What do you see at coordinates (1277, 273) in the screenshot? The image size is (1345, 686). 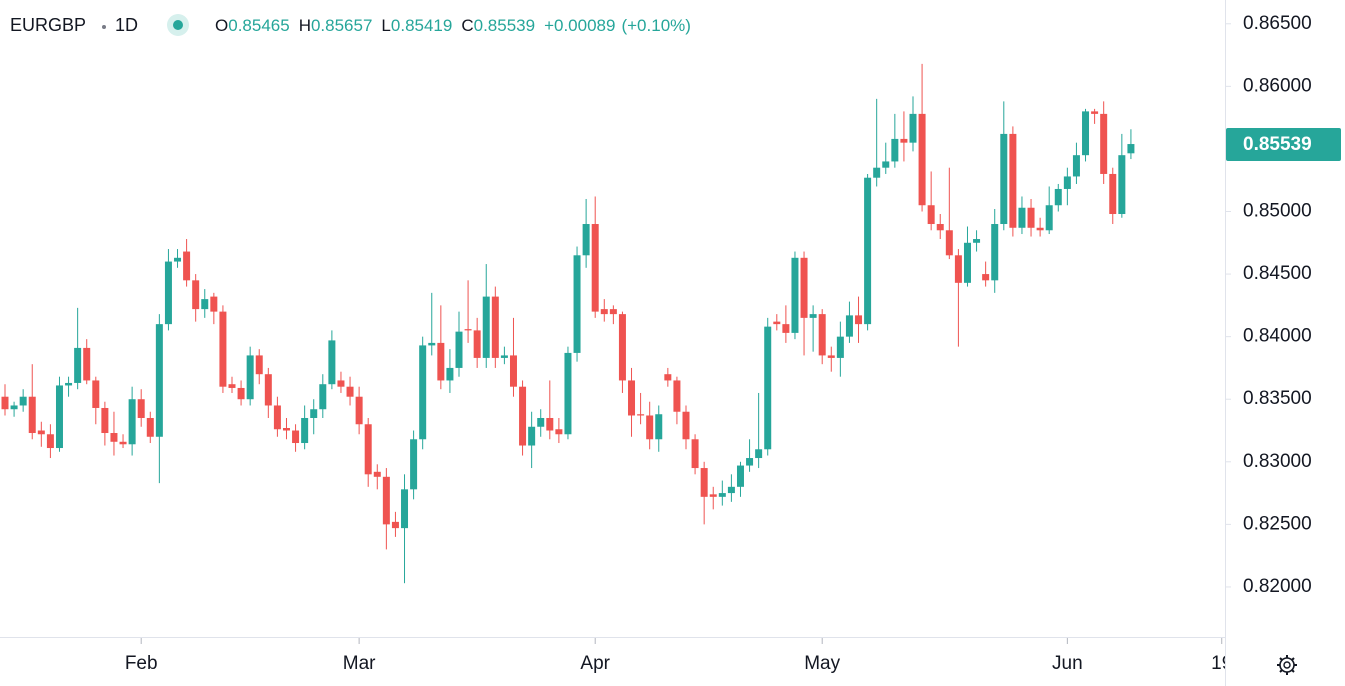 I see `y-tick-label: 0.84500` at bounding box center [1277, 273].